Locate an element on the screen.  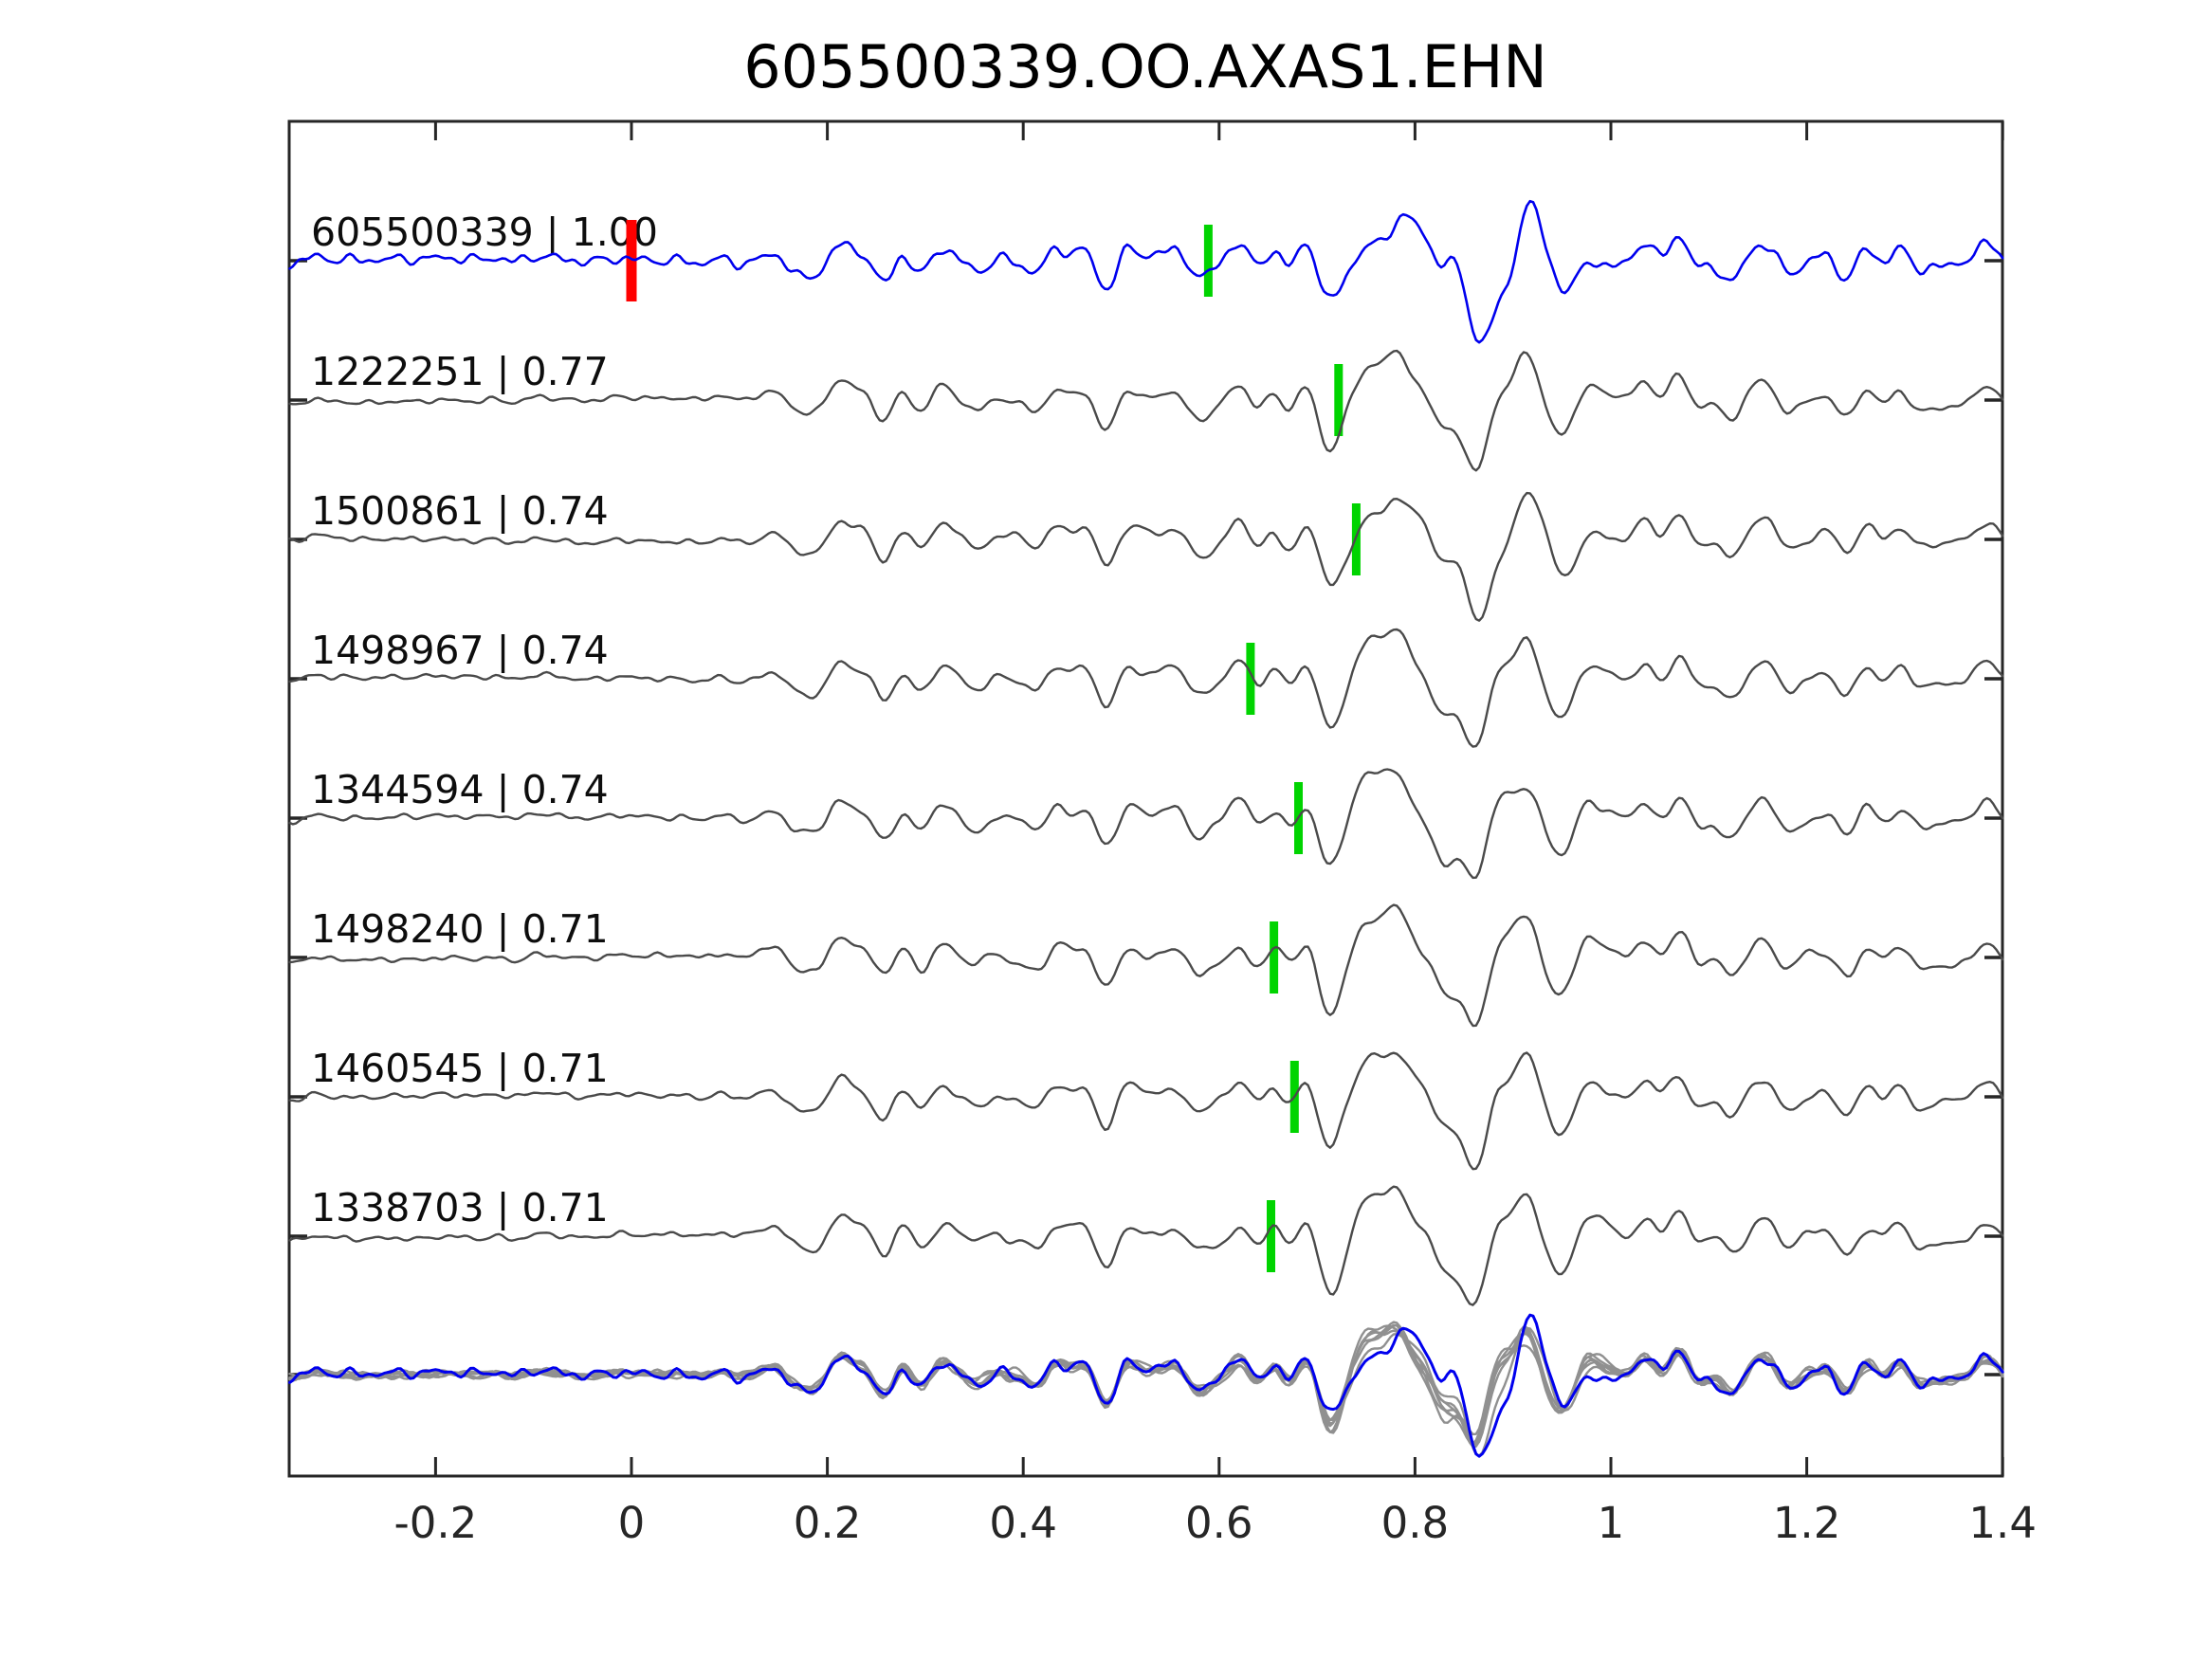
trace-label-1460545: 1460545 | 0.71 is located at coordinates (460, 1068).